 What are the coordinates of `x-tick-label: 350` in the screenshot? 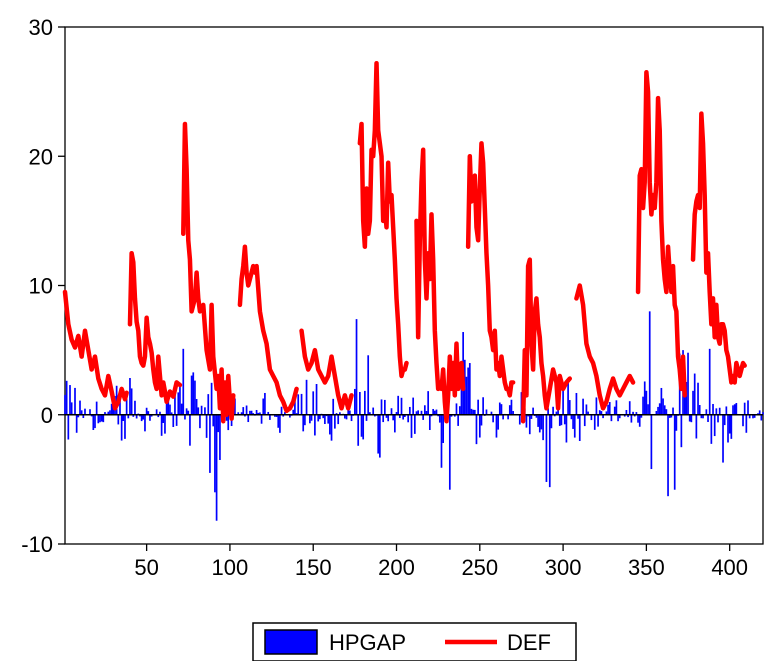 It's located at (646, 567).